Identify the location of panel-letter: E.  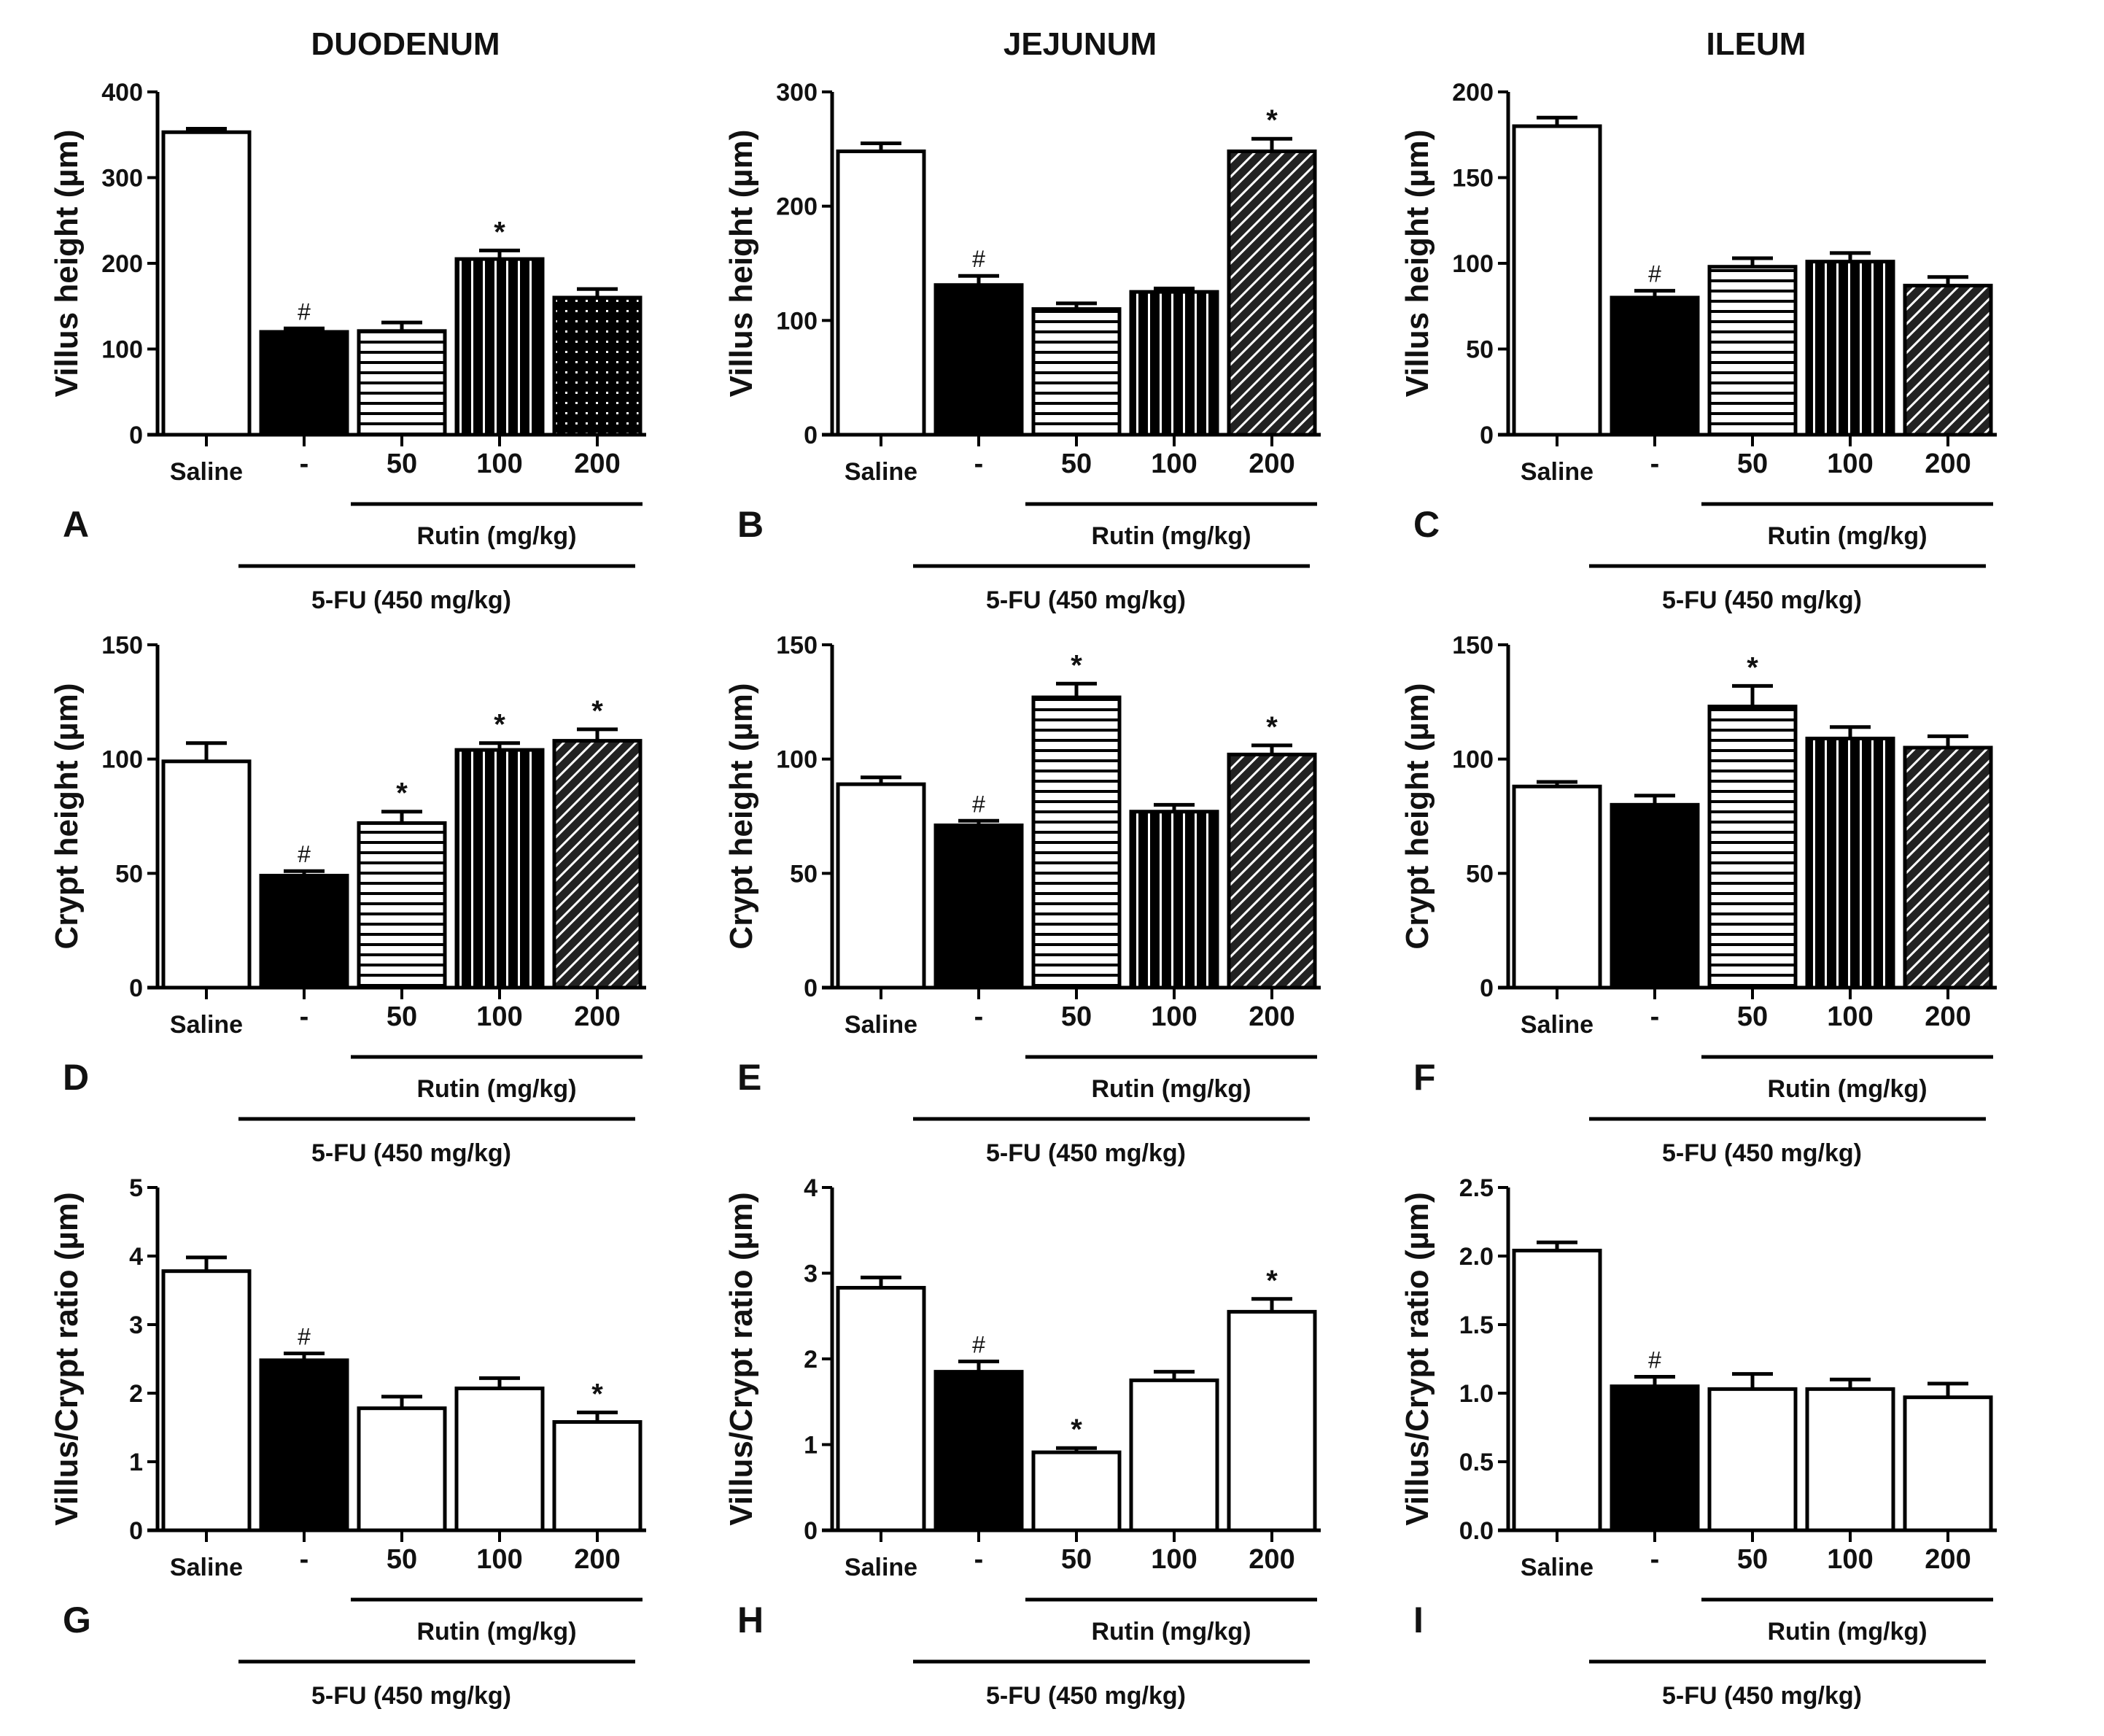
(749, 1077).